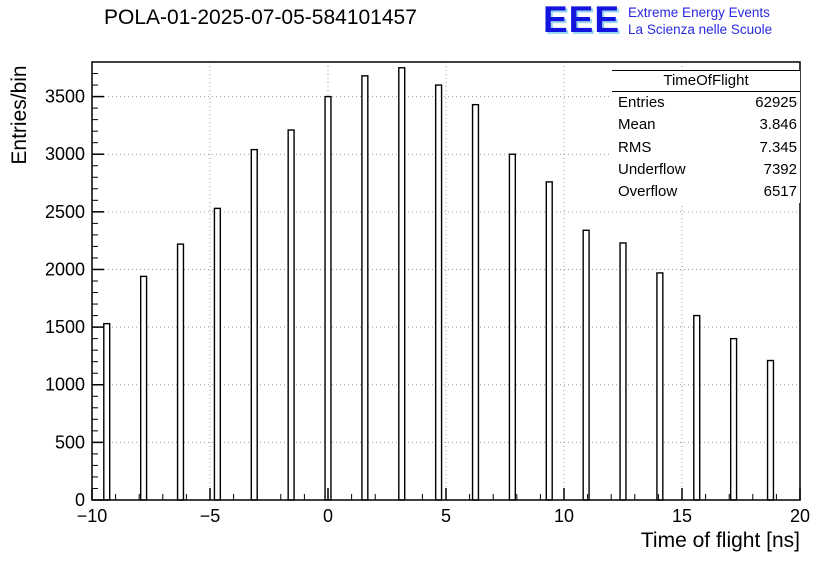 This screenshot has height=572, width=836. What do you see at coordinates (65, 97) in the screenshot?
I see `y-tick-label: 3500` at bounding box center [65, 97].